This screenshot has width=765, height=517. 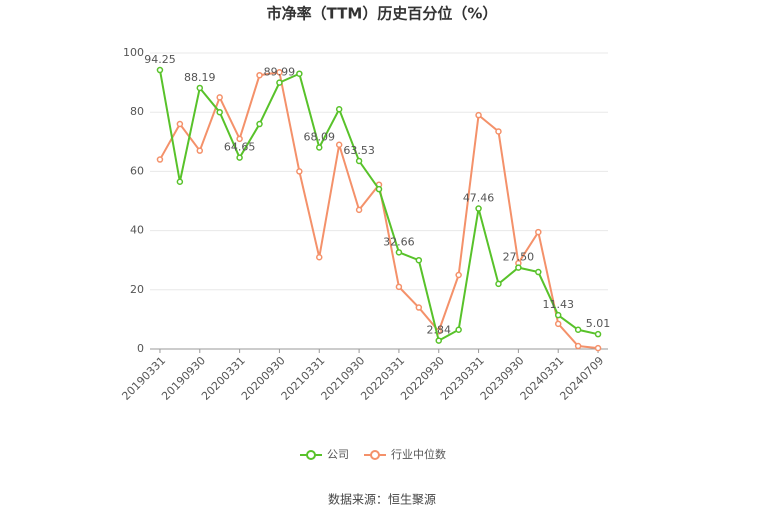 What do you see at coordinates (598, 323) in the screenshot?
I see `data-label: 5.01` at bounding box center [598, 323].